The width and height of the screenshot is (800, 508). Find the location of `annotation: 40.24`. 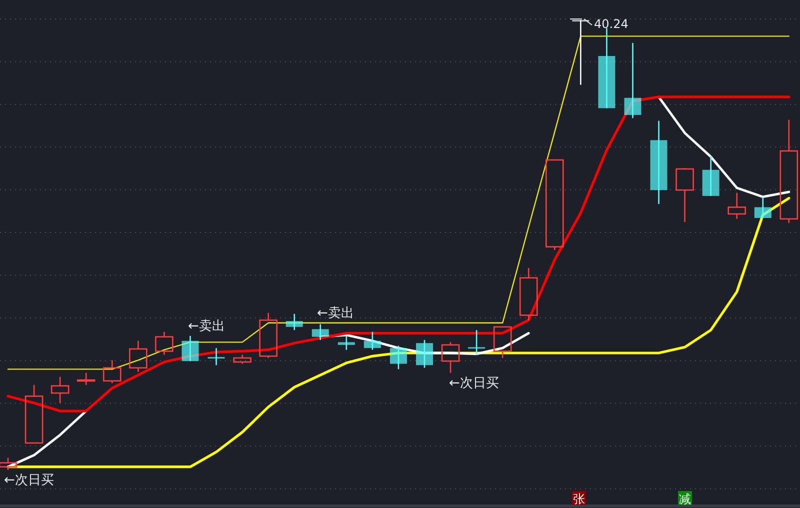

annotation: 40.24 is located at coordinates (611, 24).